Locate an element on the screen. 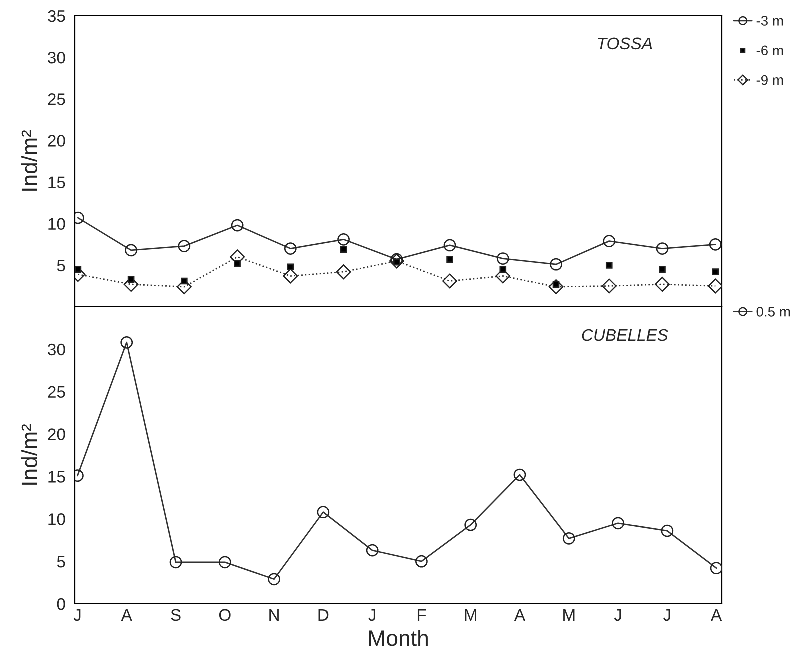  y-tick-label: 0 is located at coordinates (61, 604).